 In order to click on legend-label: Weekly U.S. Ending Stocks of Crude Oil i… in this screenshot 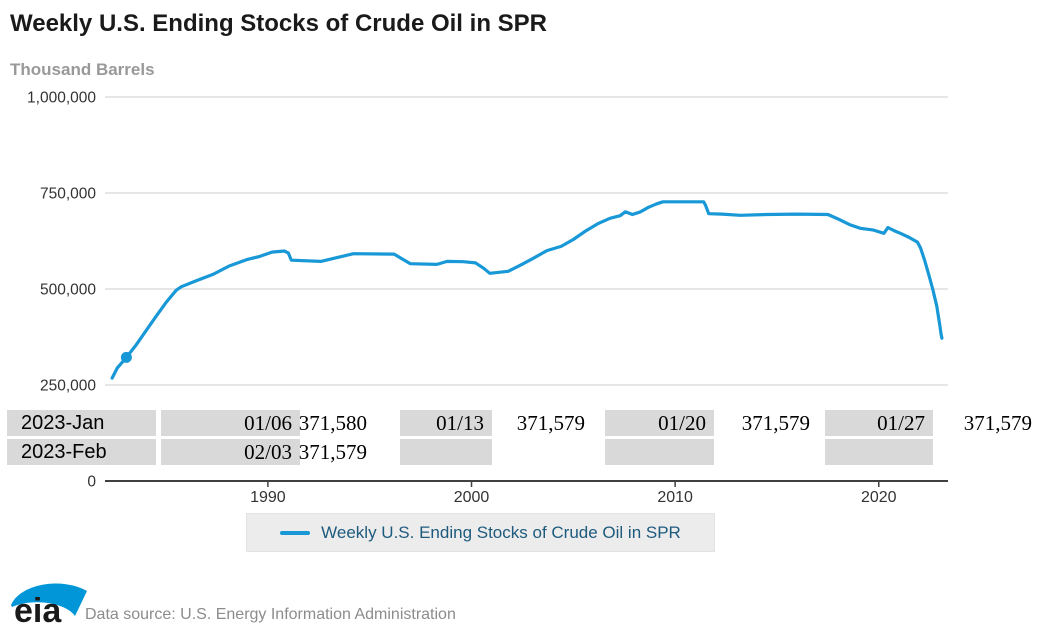, I will do `click(501, 532)`.